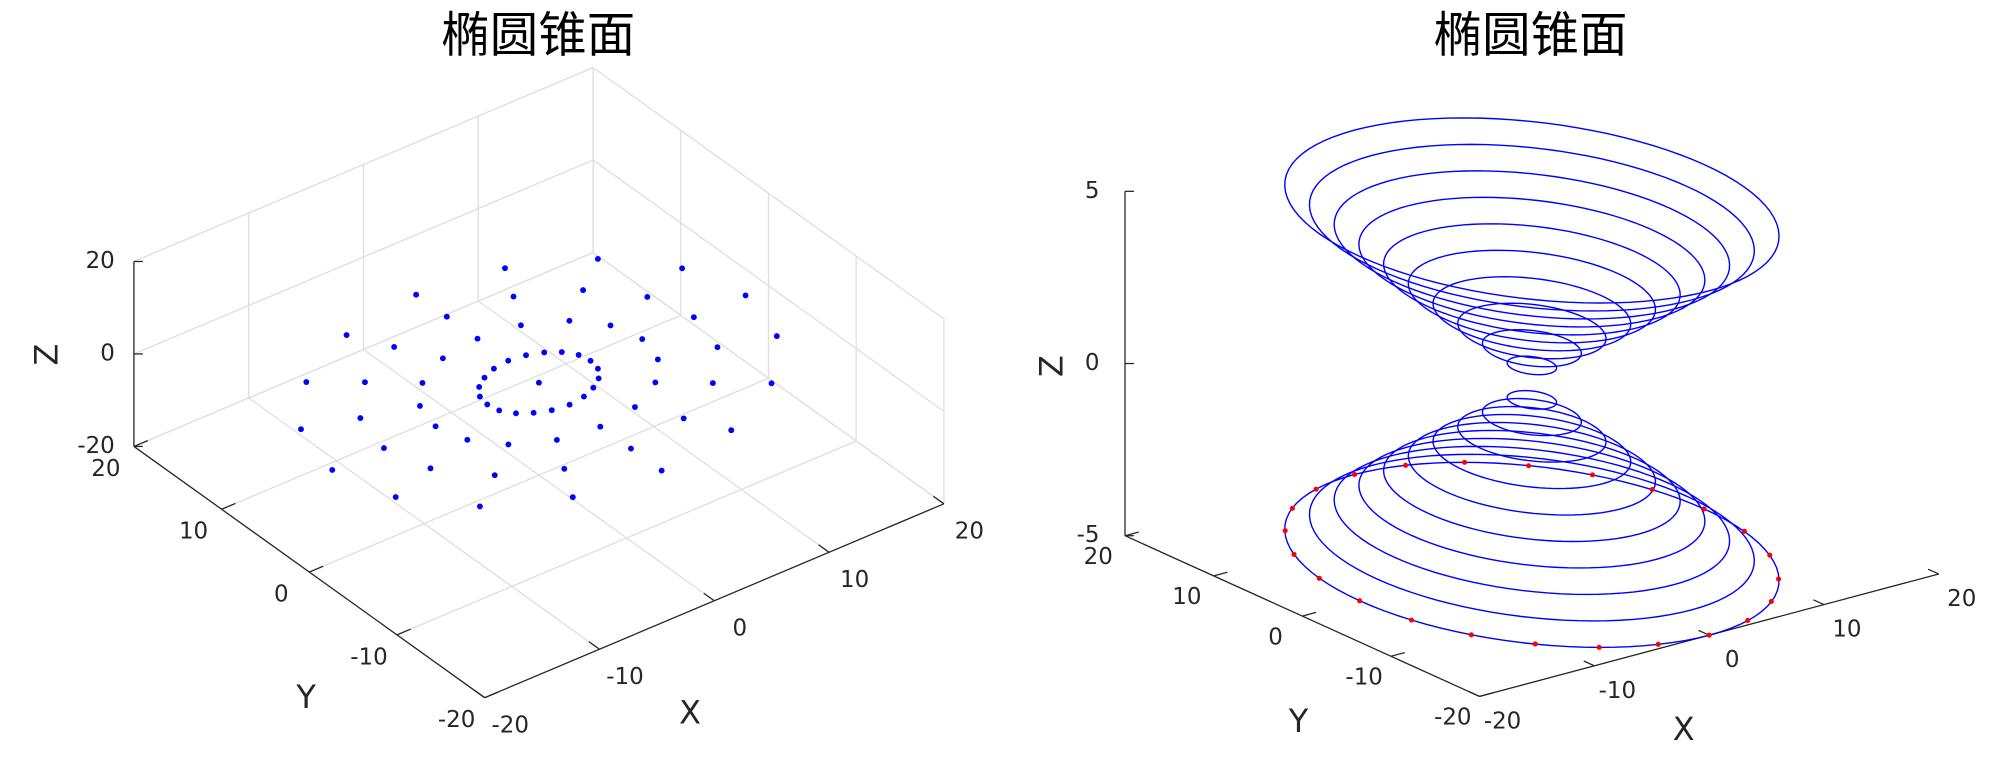 The image size is (2000, 781). Describe the element at coordinates (1092, 191) in the screenshot. I see `z-tick-label: 5` at that location.